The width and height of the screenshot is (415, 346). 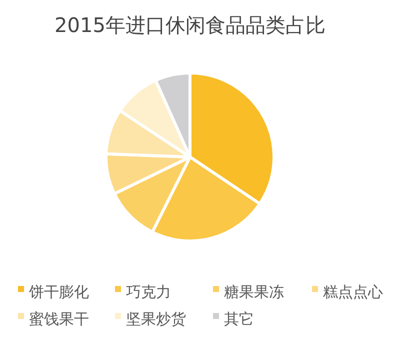 What do you see at coordinates (254, 292) in the screenshot?
I see `legend-label: 糖果果冻` at bounding box center [254, 292].